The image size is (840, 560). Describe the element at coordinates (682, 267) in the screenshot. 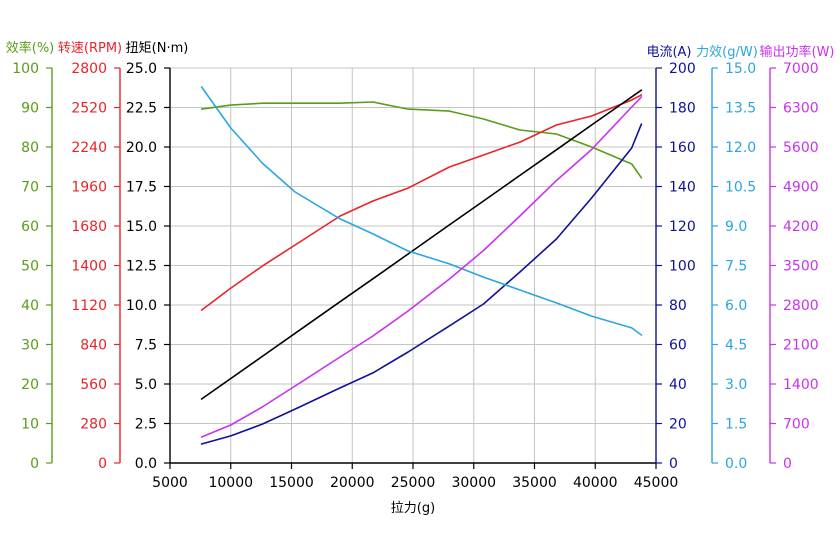

I see `current-tick-label: 100` at that location.